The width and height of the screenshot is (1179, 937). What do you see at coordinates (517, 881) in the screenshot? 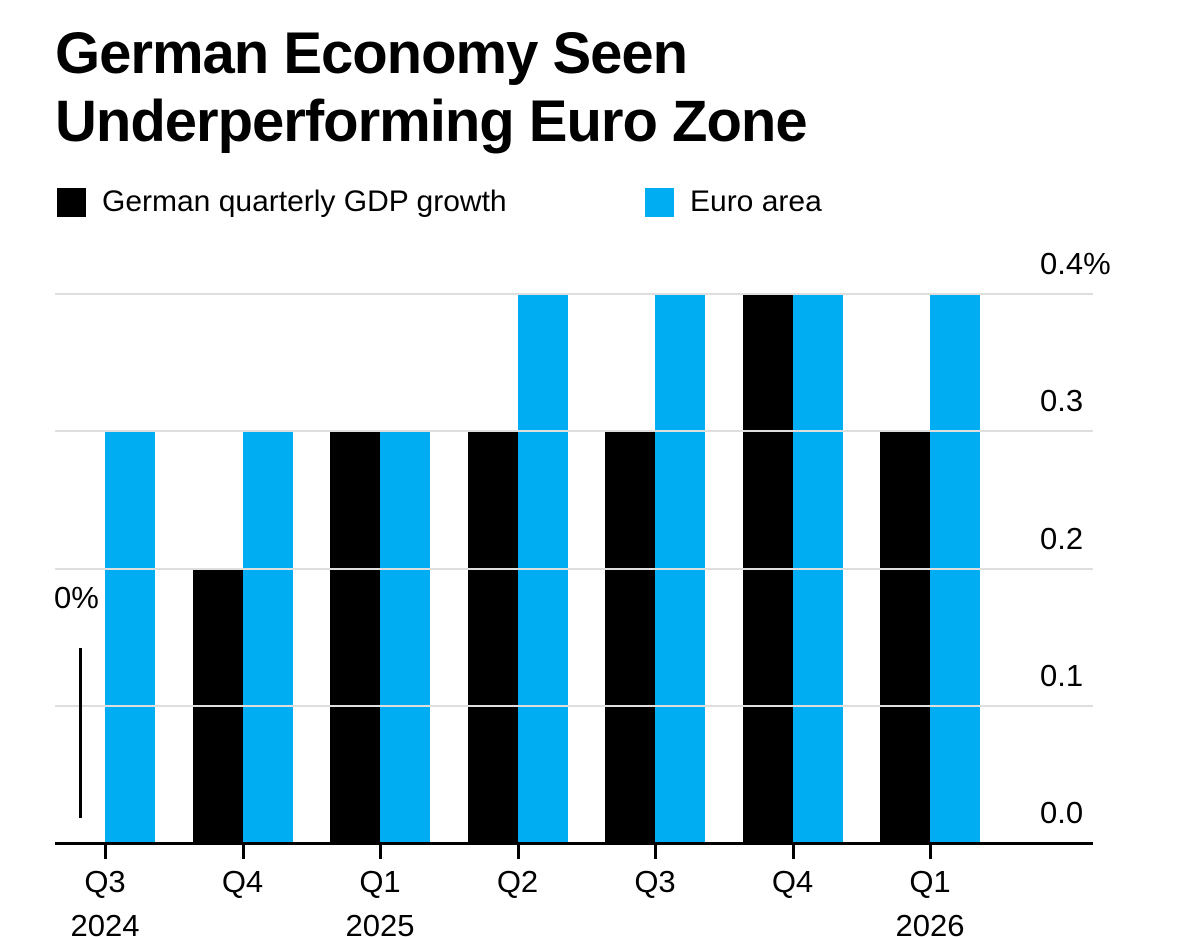
I see `x-axis-tick-label: Q2` at bounding box center [517, 881].